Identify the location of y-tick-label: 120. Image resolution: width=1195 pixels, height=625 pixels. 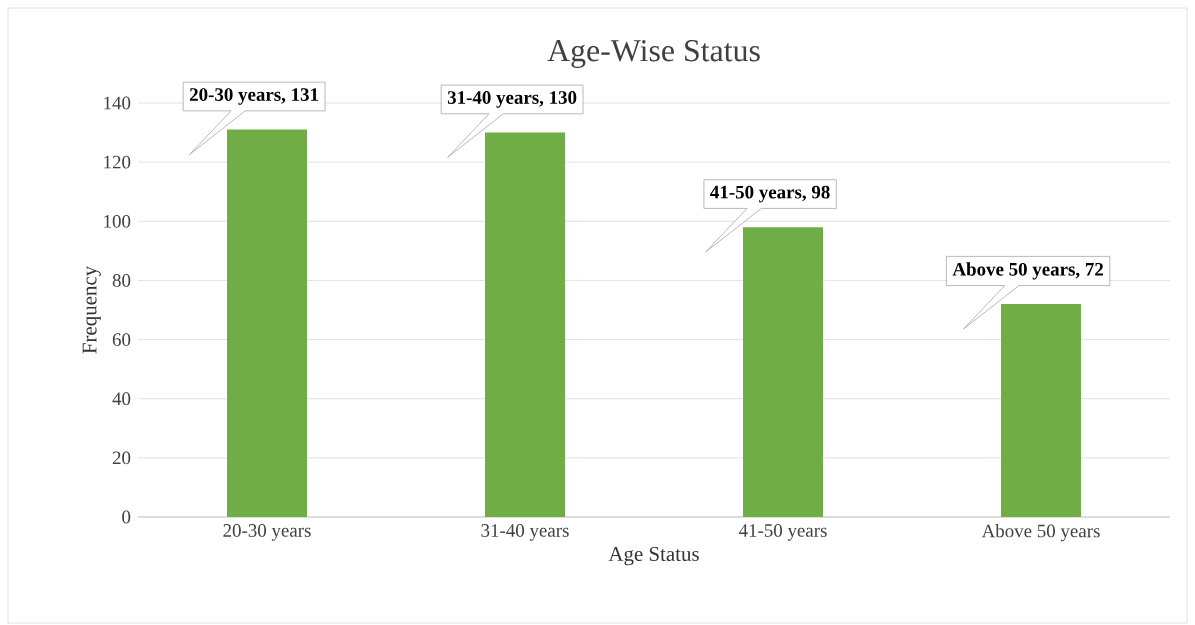
(117, 162).